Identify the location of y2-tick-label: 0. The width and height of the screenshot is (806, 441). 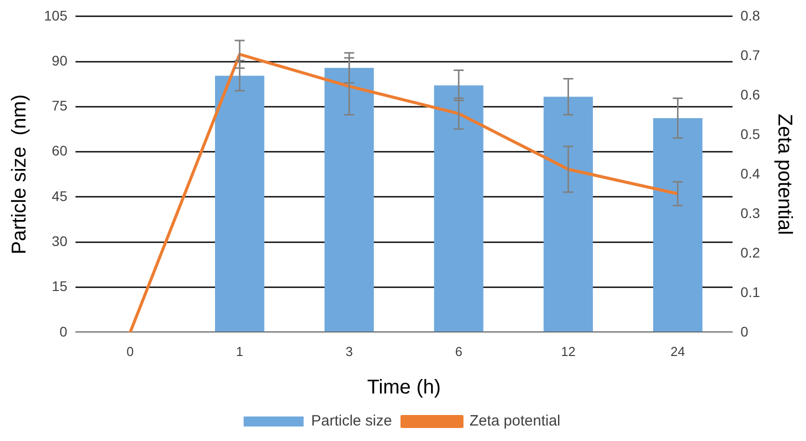
(744, 331).